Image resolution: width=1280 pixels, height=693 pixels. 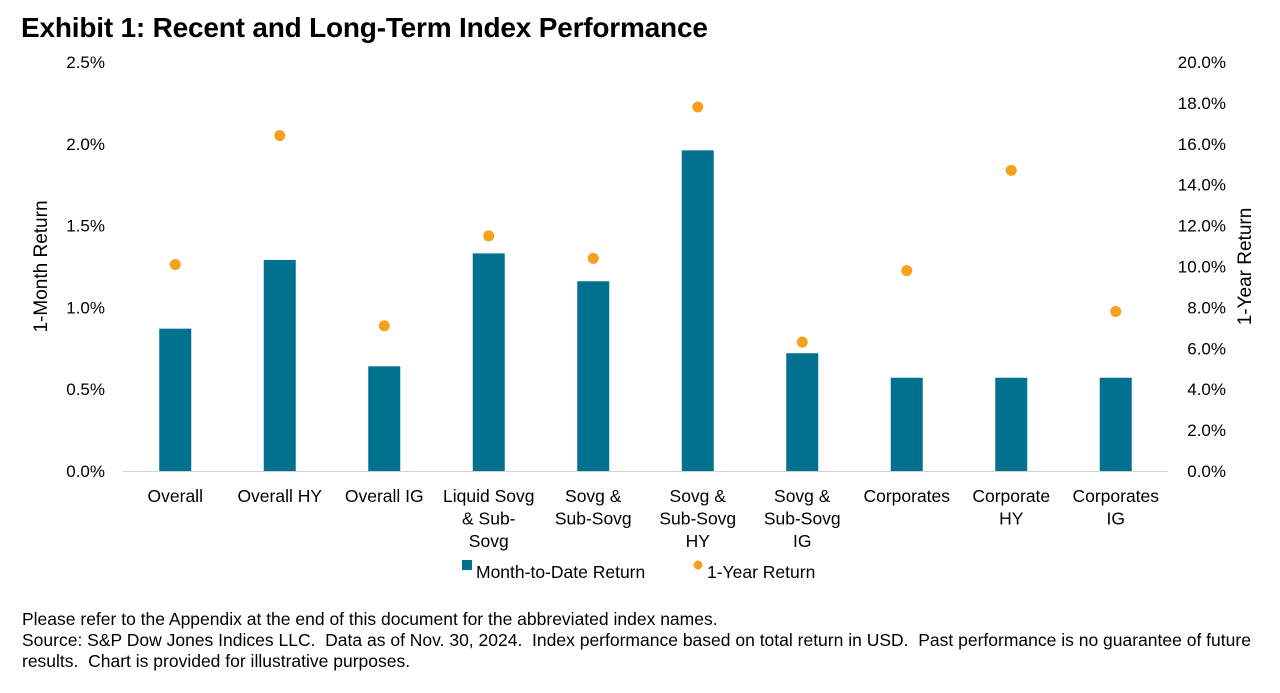 What do you see at coordinates (85, 226) in the screenshot?
I see `y-left-tick-label: 1.5%` at bounding box center [85, 226].